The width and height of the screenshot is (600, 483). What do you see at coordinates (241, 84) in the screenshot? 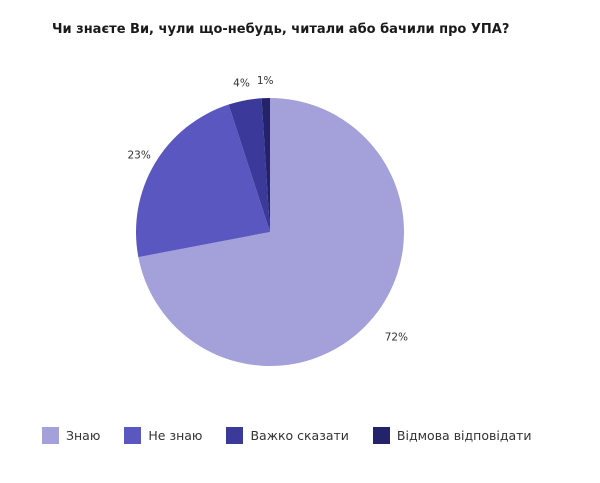
I see `data-label: 4%` at bounding box center [241, 84].